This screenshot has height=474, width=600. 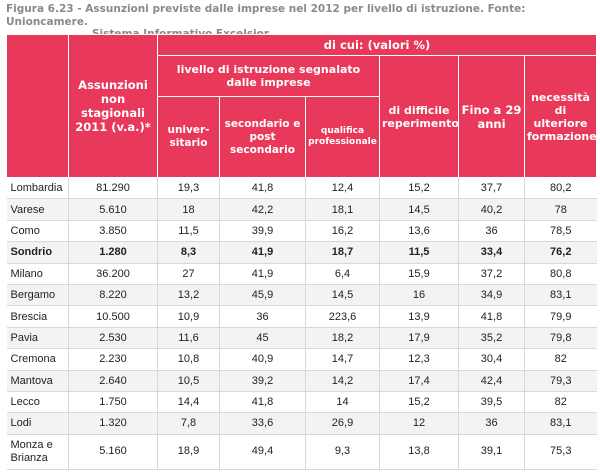 What do you see at coordinates (262, 230) in the screenshot?
I see `cell-secondario: 39,9` at bounding box center [262, 230].